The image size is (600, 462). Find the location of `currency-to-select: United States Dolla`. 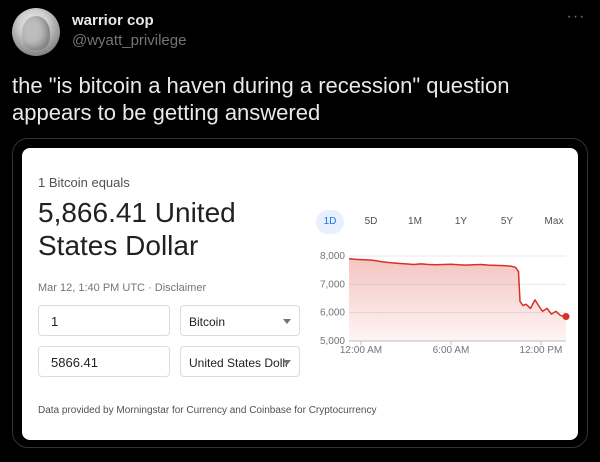

currency-to-select: United States Dolla is located at coordinates (240, 361).